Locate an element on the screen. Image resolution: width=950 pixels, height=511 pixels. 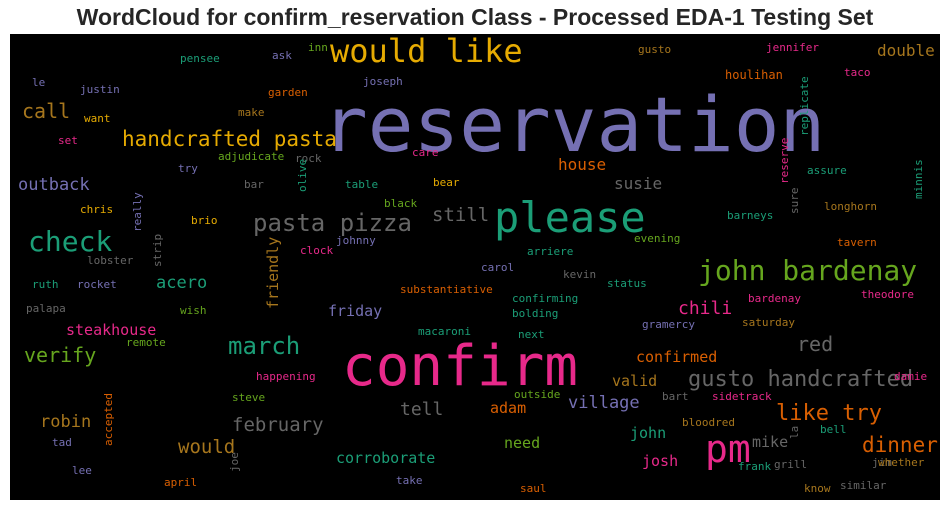
word-check: check is located at coordinates (70, 241).